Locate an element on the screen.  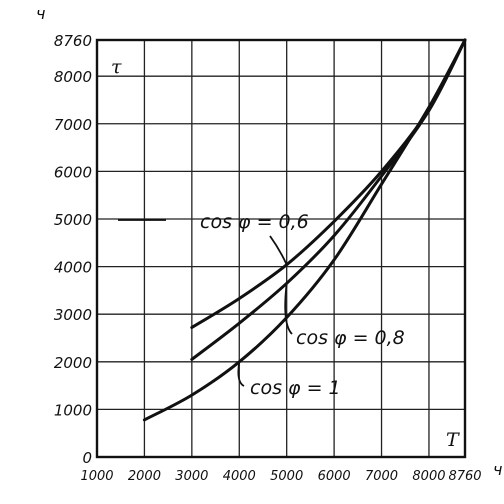
x-tick-label: 7000 is located at coordinates (381, 476).